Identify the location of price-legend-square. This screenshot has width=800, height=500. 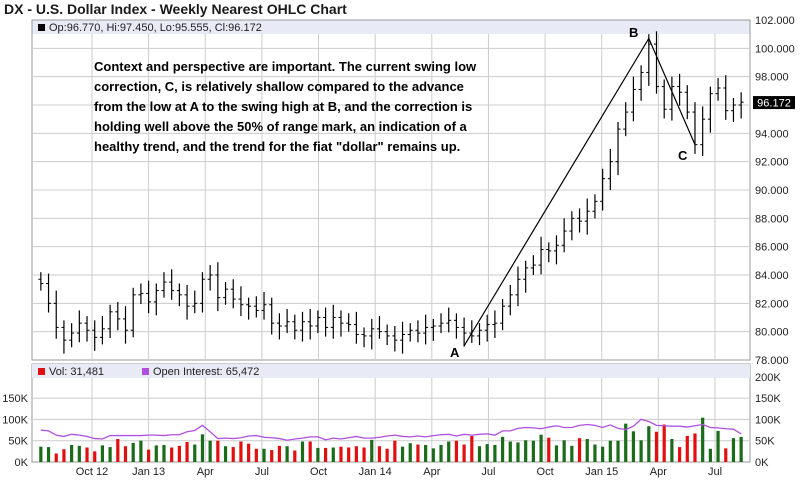
(41, 27).